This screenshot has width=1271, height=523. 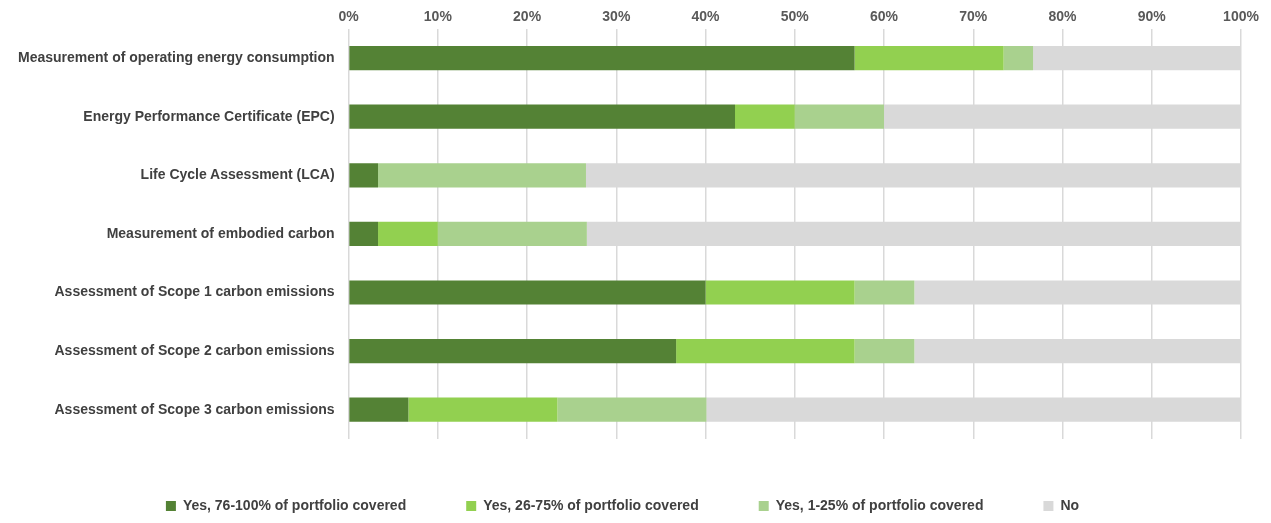 What do you see at coordinates (220, 232) in the screenshot?
I see `y-tick-label: Measurement of embodied carbon` at bounding box center [220, 232].